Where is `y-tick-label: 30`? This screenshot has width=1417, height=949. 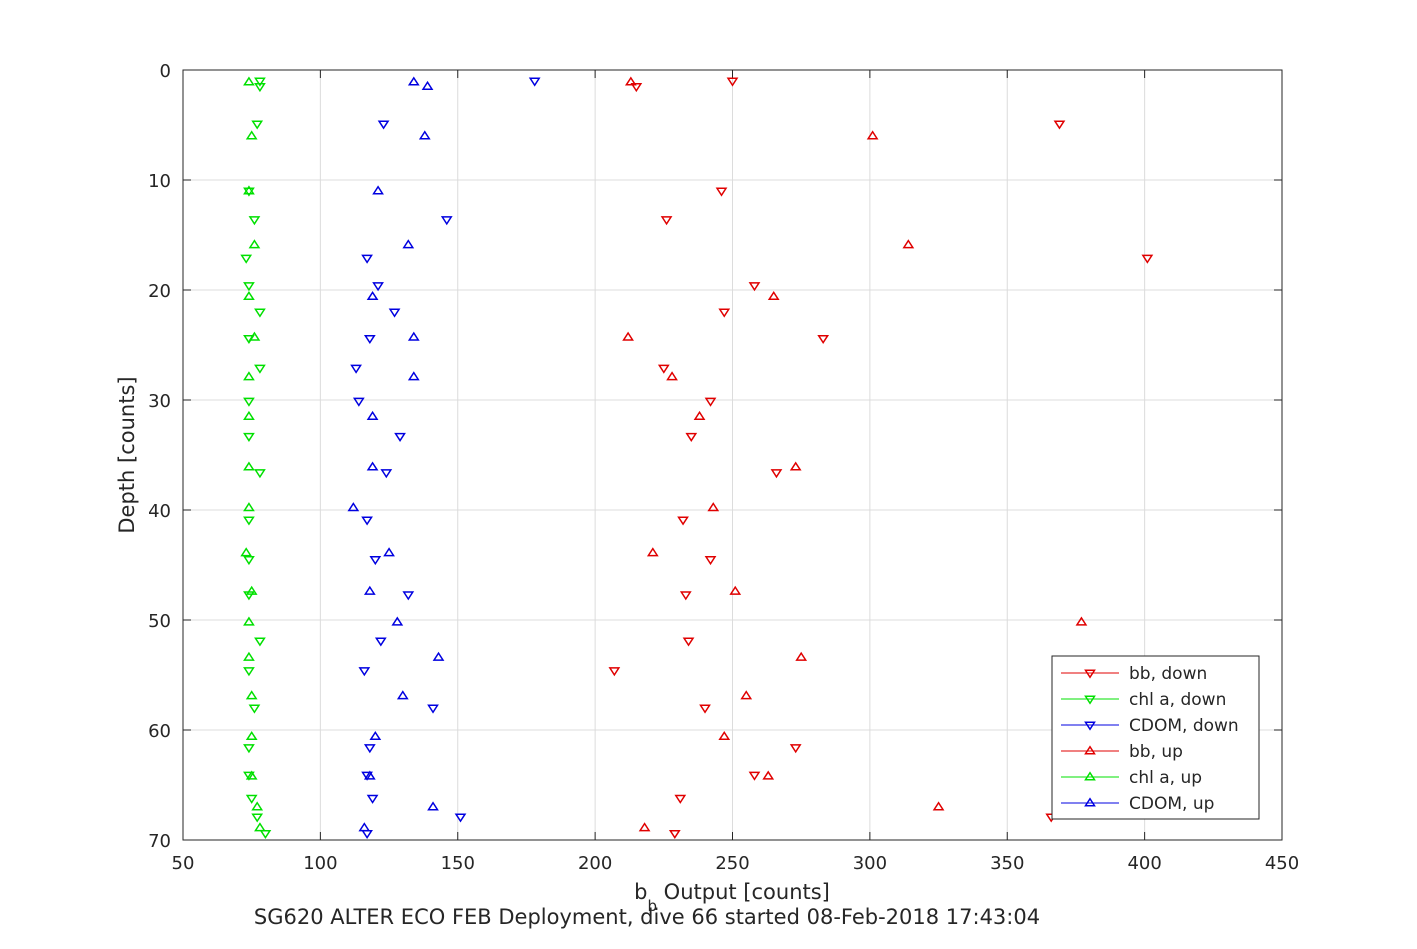
y-tick-label: 30 is located at coordinates (159, 401).